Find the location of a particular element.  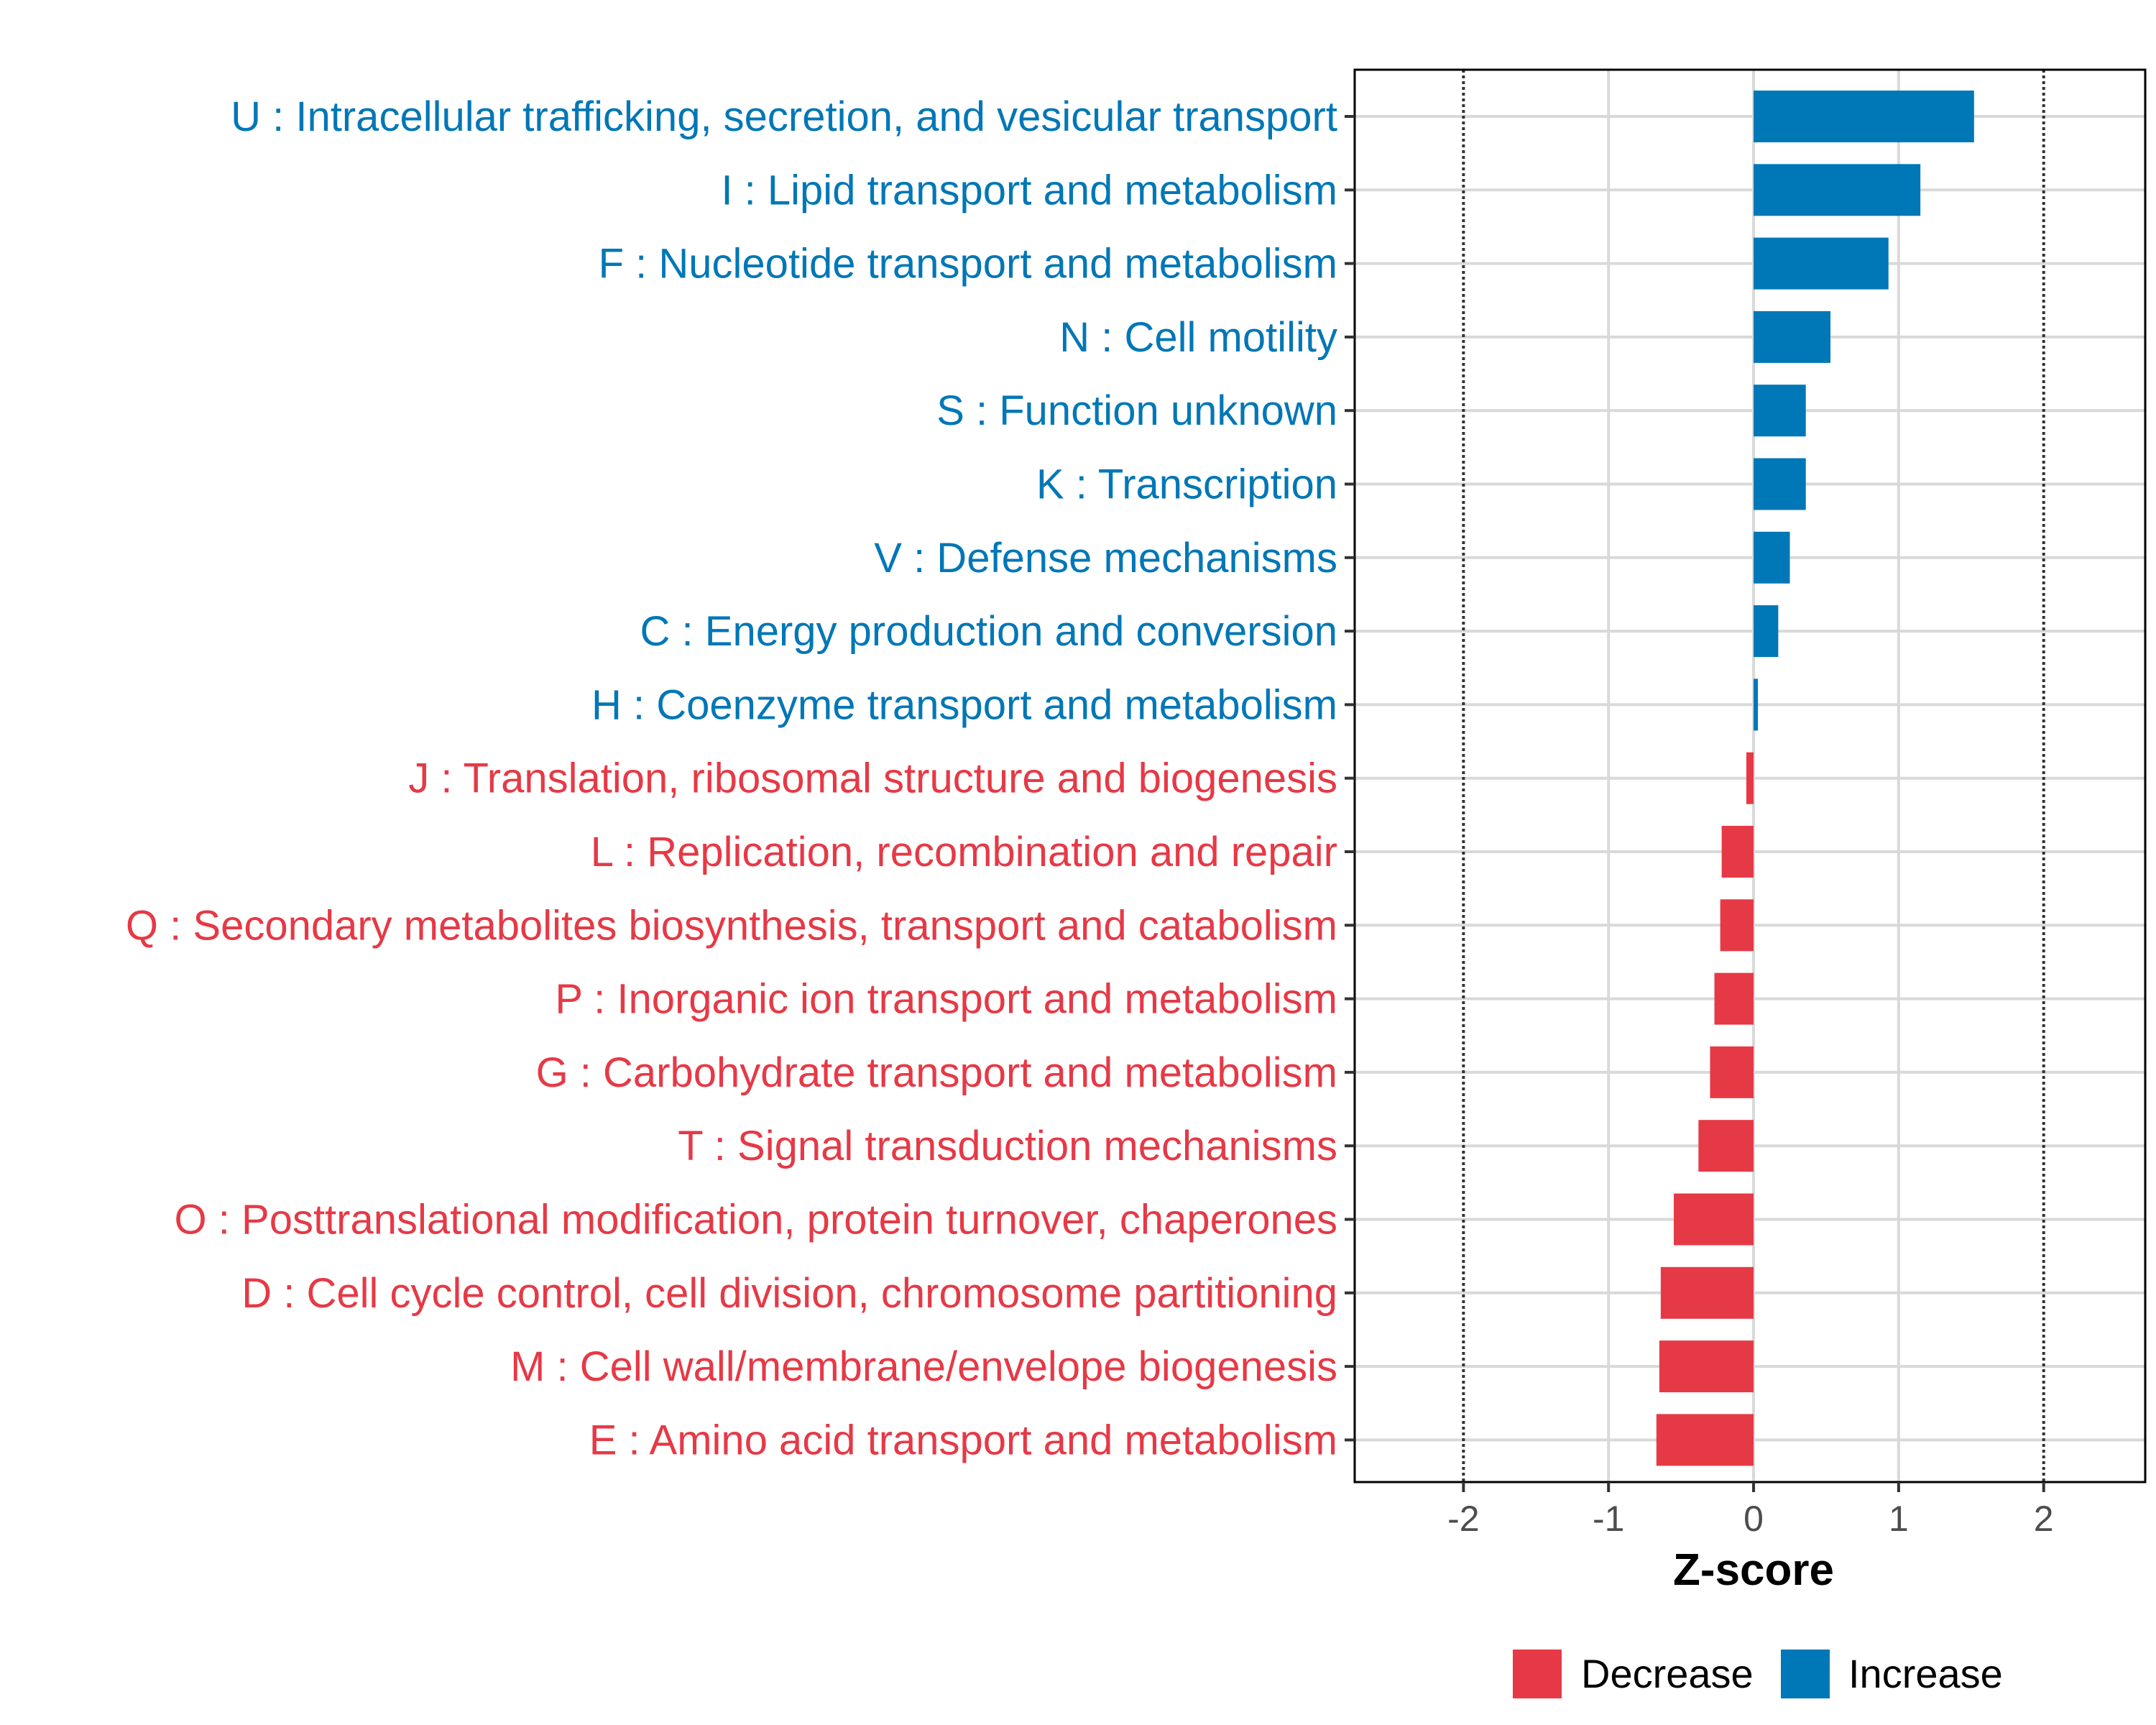

legend-label: Increase is located at coordinates (1925, 1673).